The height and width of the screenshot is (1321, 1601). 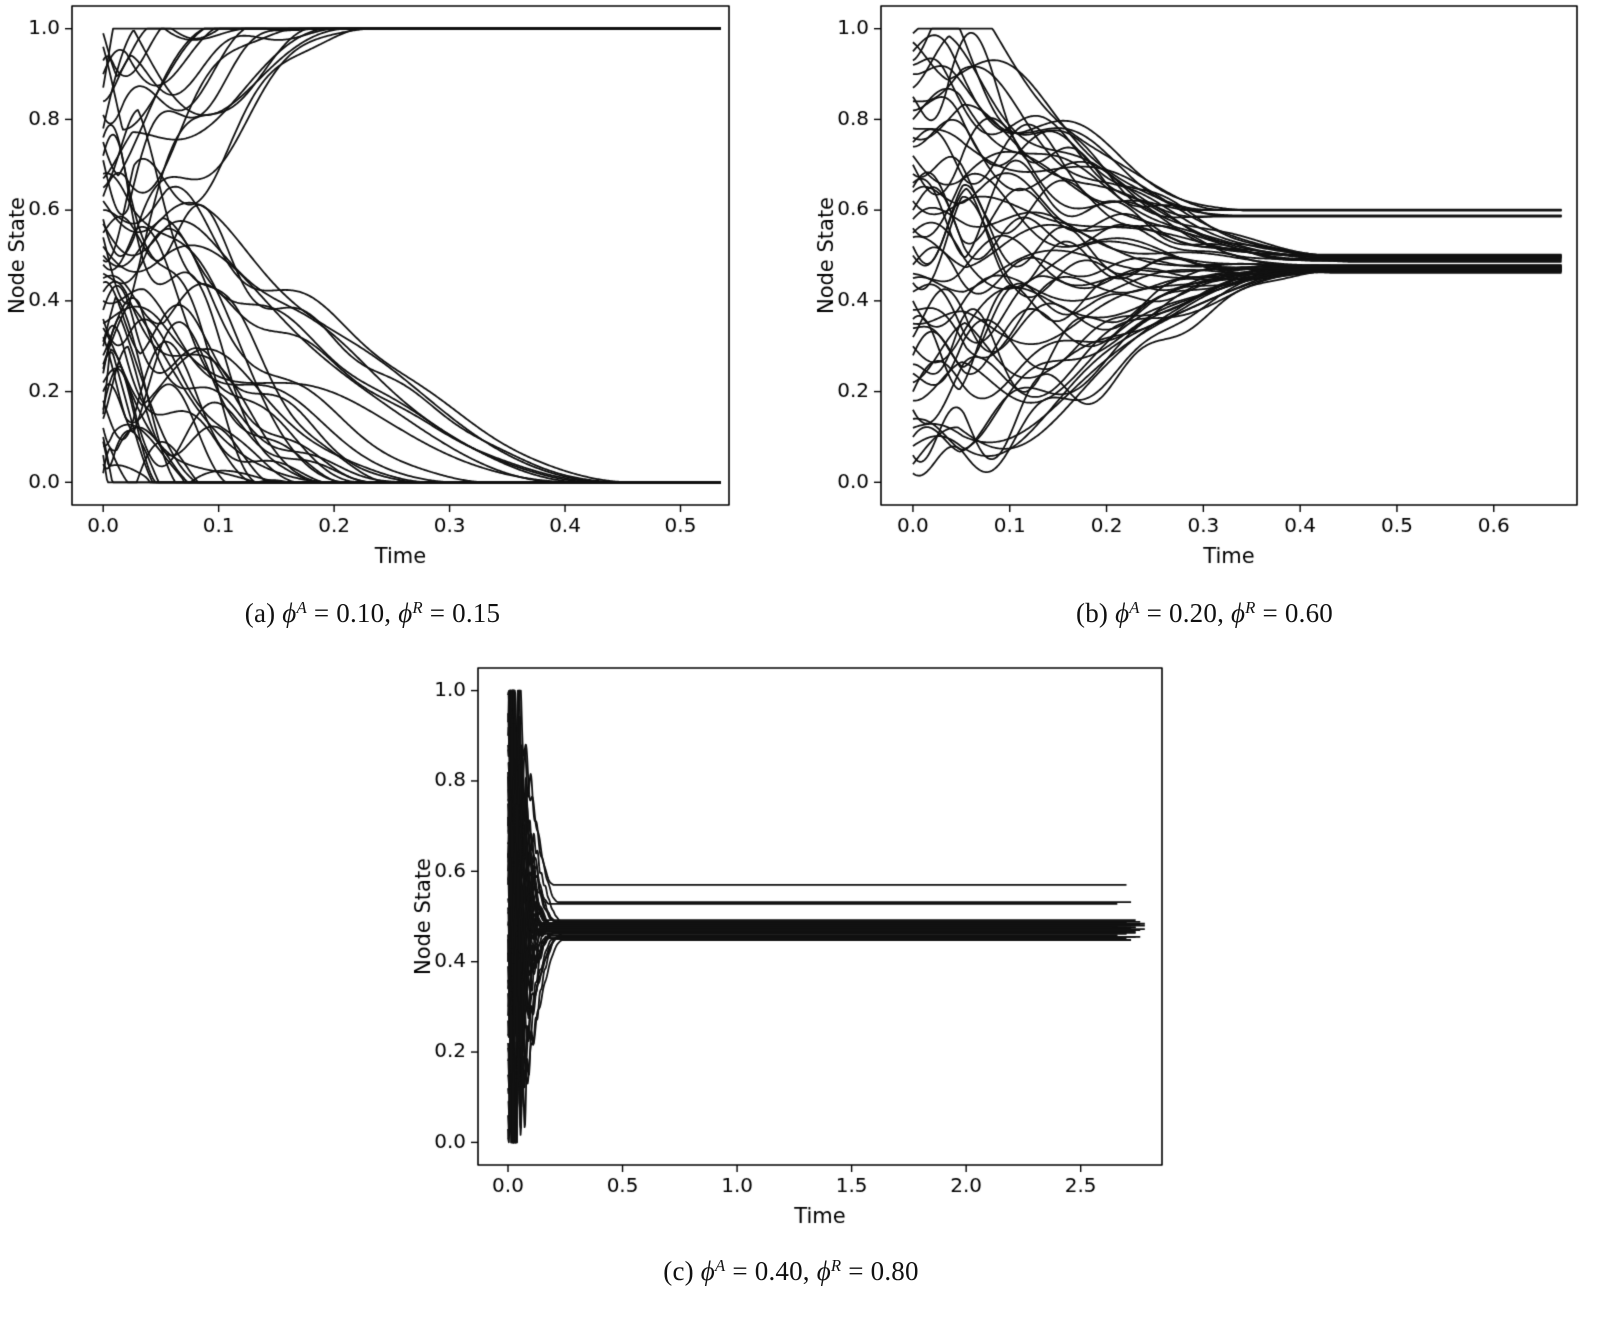 What do you see at coordinates (682, 1271) in the screenshot?
I see `caption-segment: (c)` at bounding box center [682, 1271].